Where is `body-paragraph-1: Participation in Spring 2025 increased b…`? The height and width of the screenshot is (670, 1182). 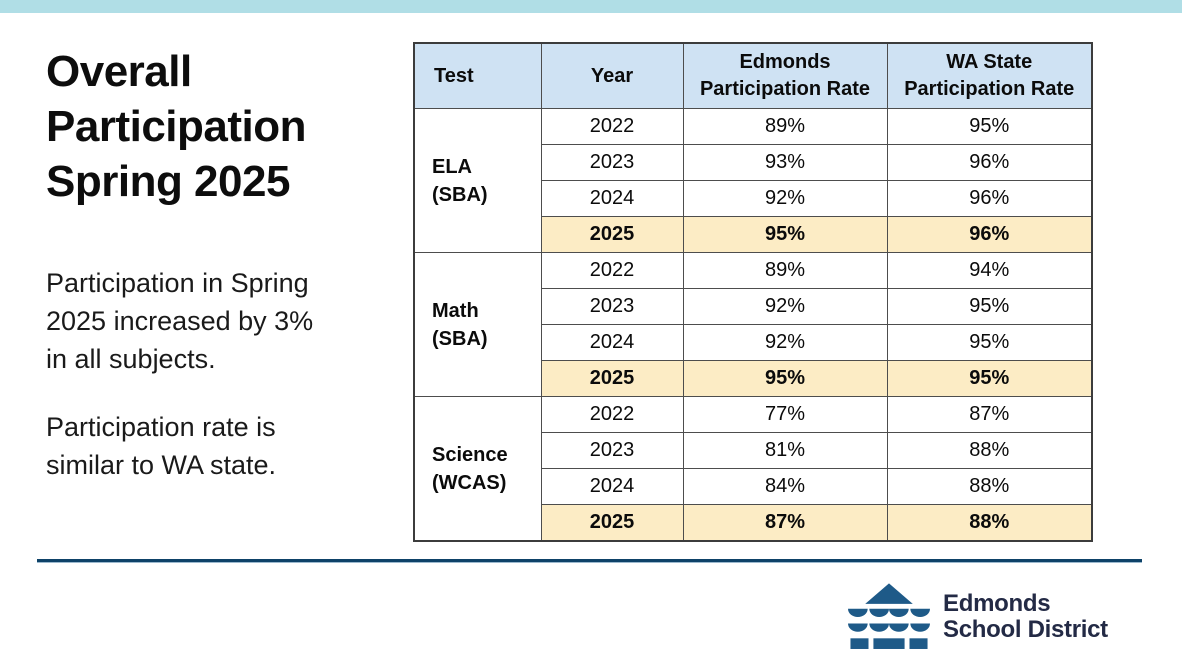
body-paragraph-1: Participation in Spring 2025 increased b… is located at coordinates (180, 321).